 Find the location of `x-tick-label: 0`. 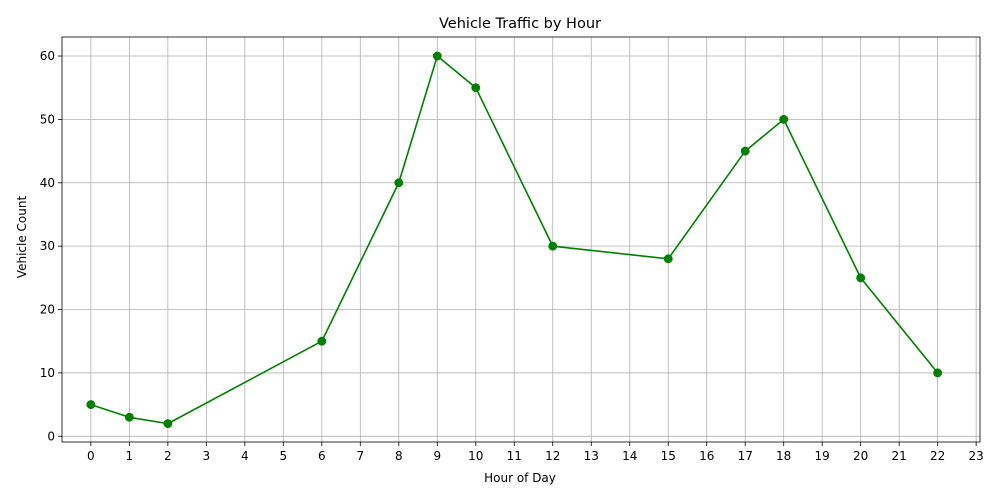

x-tick-label: 0 is located at coordinates (91, 456).